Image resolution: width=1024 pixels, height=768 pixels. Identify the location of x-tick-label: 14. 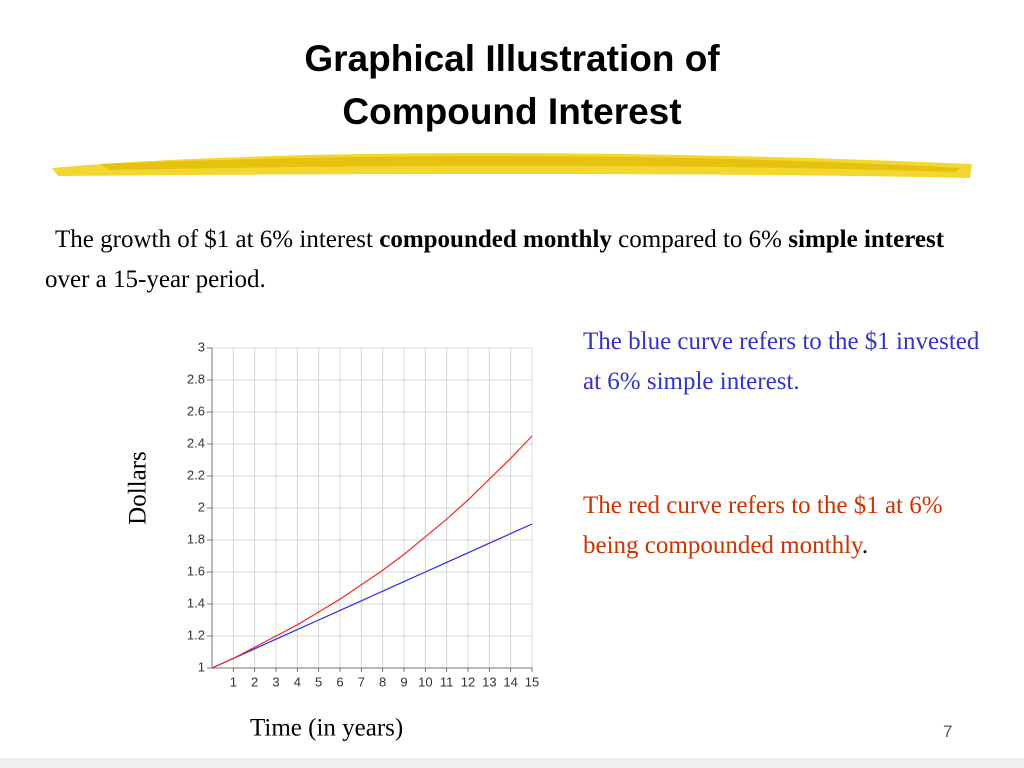
(510, 681).